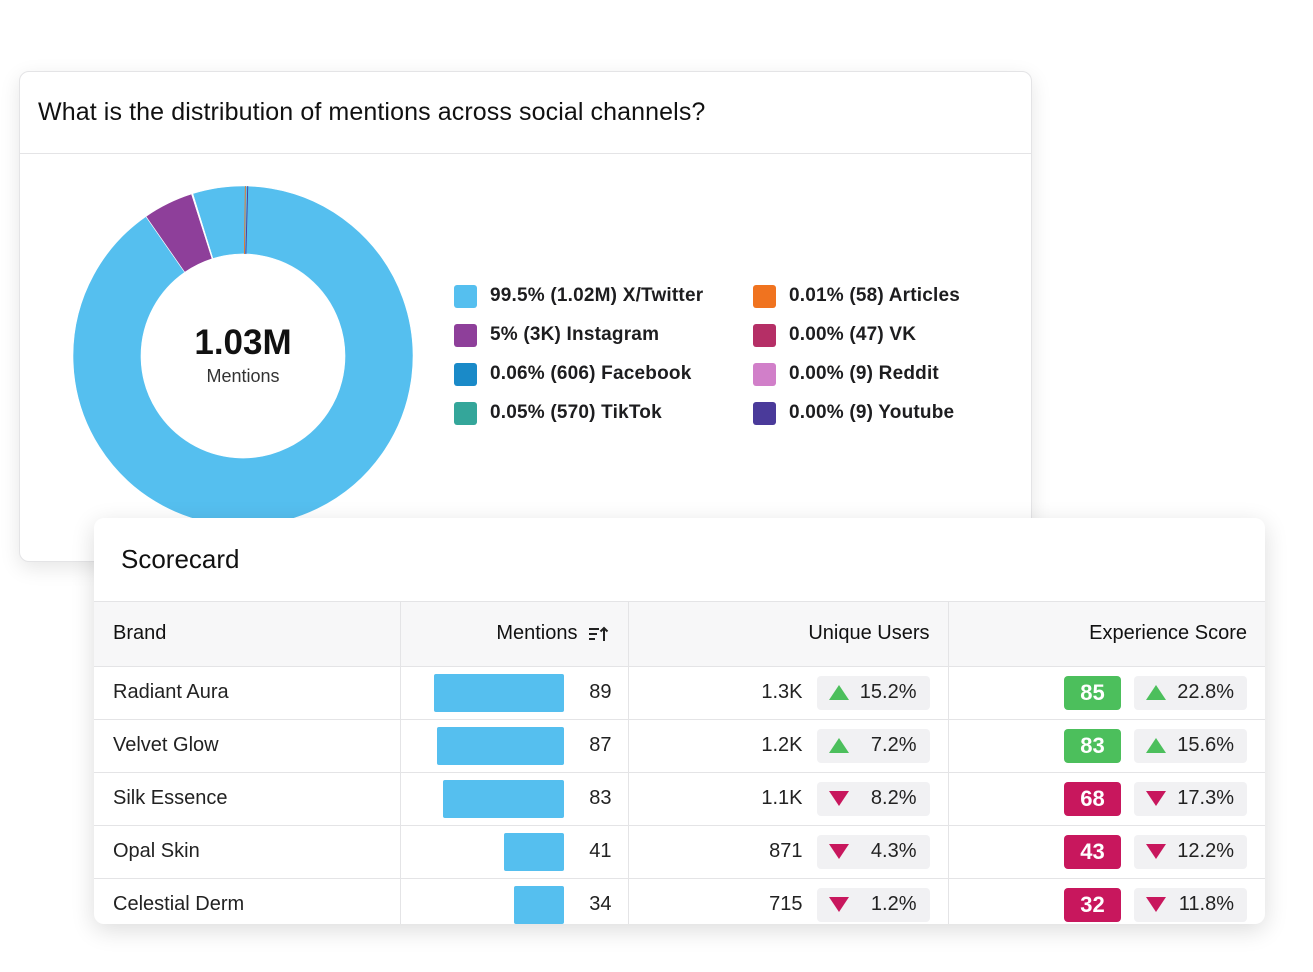 The image size is (1313, 972). Describe the element at coordinates (597, 295) in the screenshot. I see `legend-label: 99.5% (1.02M) X/Twitter` at that location.